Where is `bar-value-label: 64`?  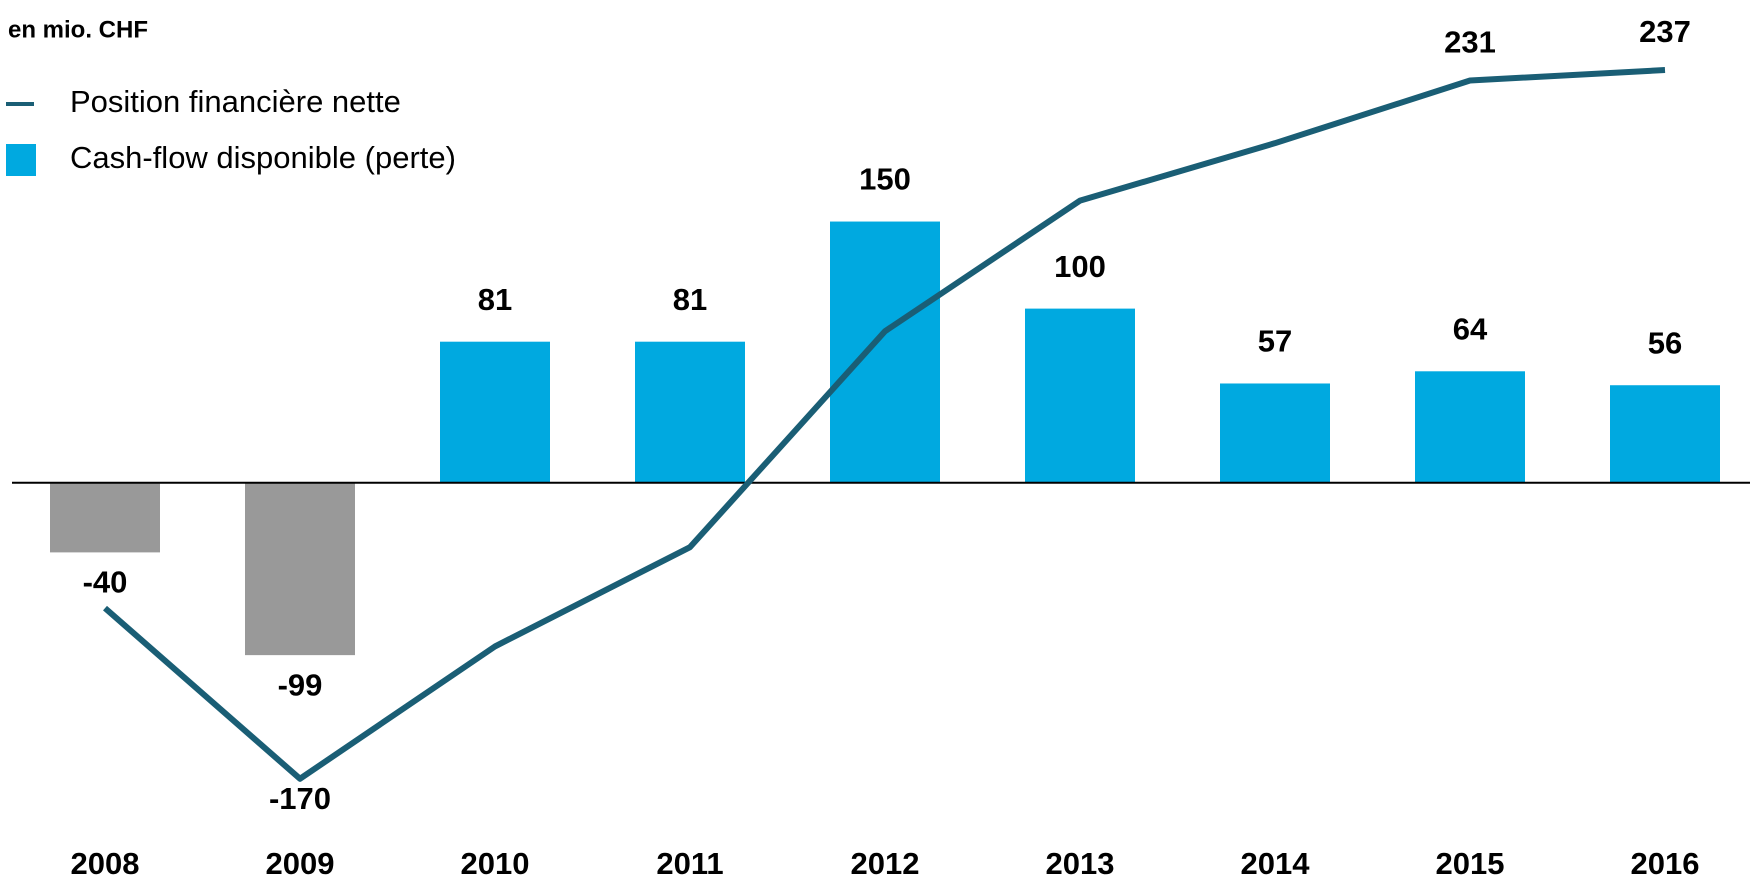
bar-value-label: 64 is located at coordinates (1470, 328).